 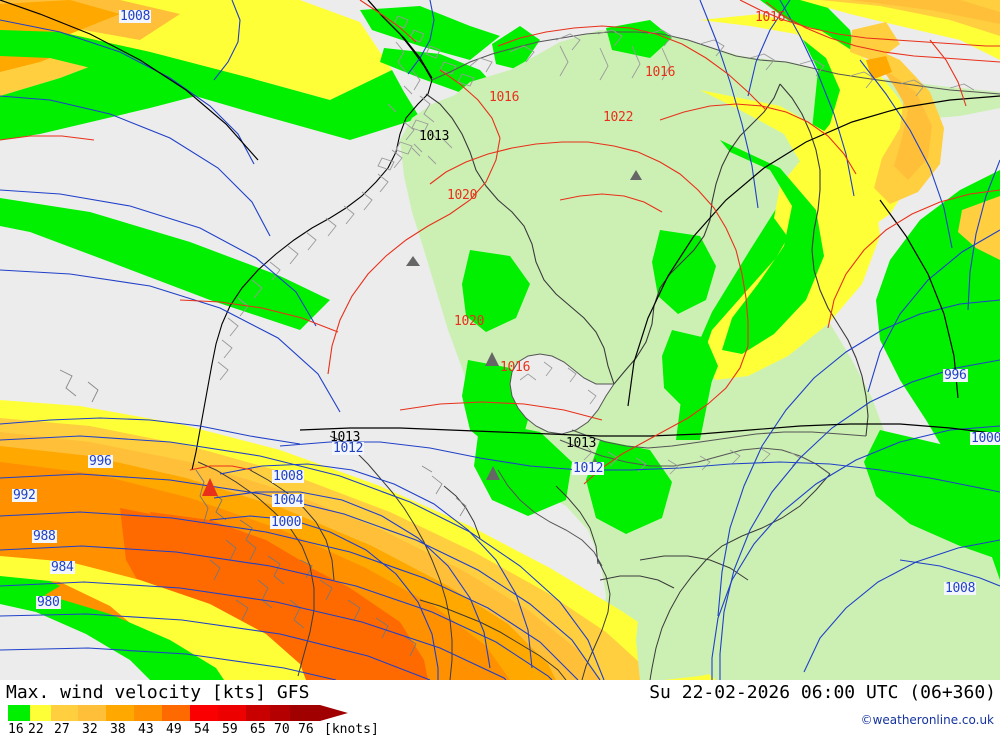 What do you see at coordinates (62, 729) in the screenshot?
I see `legend-tick: 27` at bounding box center [62, 729].